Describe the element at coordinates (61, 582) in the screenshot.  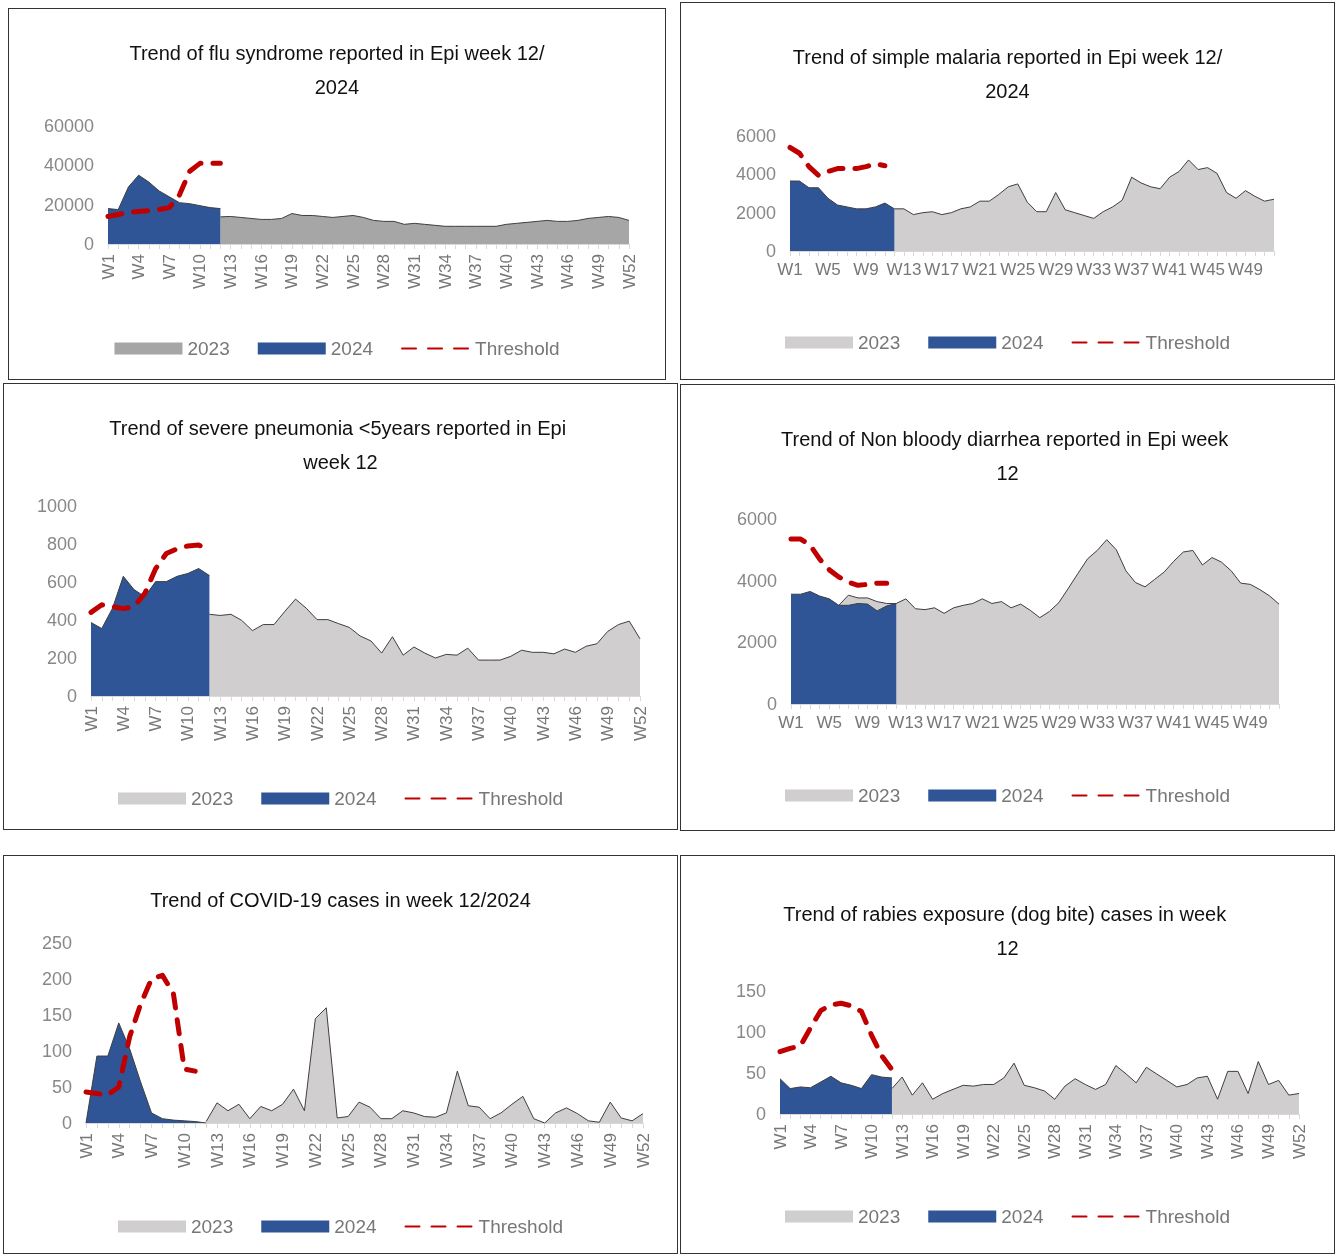
I see `y-tick-label: 600` at that location.